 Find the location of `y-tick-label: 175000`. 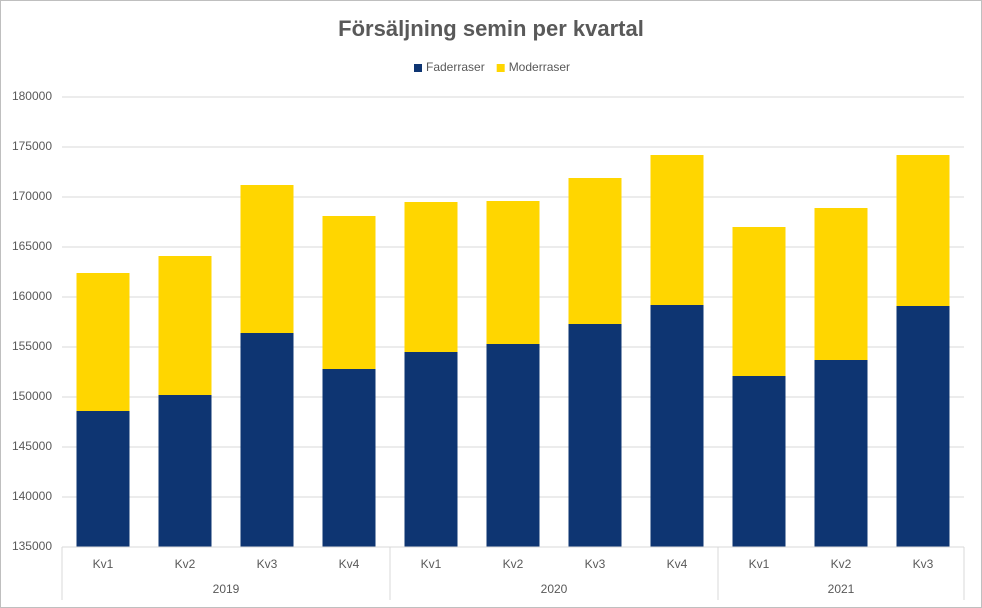

y-tick-label: 175000 is located at coordinates (32, 146).